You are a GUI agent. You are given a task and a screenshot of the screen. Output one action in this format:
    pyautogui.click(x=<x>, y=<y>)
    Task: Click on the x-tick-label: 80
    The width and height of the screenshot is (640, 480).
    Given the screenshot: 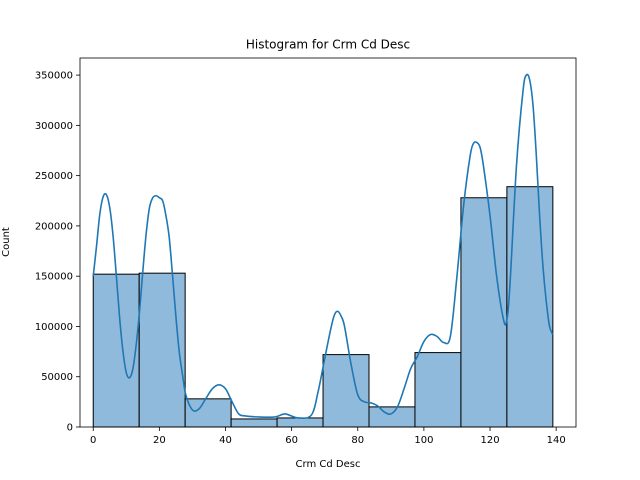 What is the action you would take?
    pyautogui.click(x=357, y=440)
    